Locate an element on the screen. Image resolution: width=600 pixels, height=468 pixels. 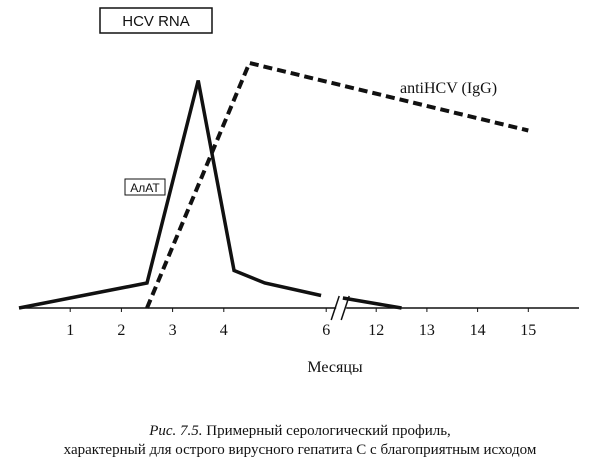
annotation: HCV RNA is located at coordinates (156, 21).